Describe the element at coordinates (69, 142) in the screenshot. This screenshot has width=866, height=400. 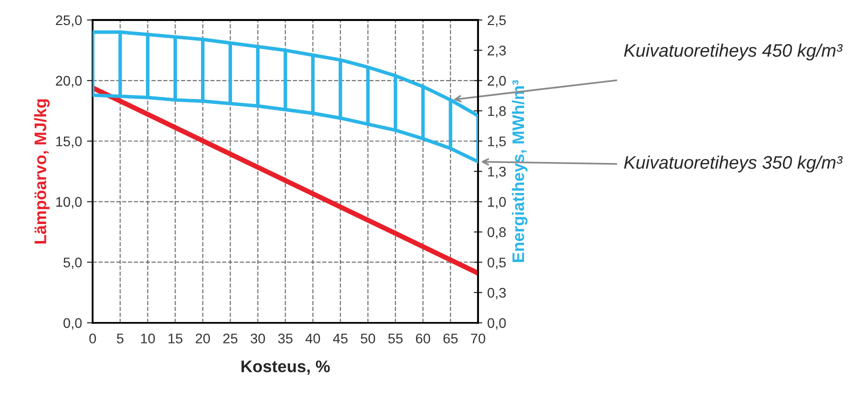
I see `y-tick-label: 15,0` at that location.